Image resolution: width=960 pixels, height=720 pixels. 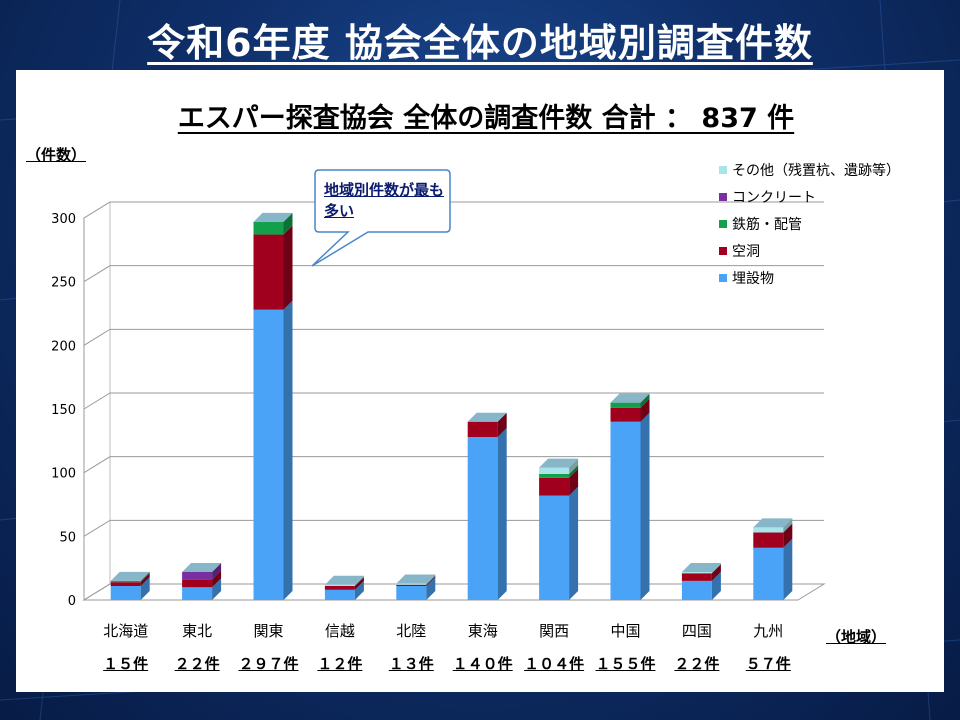 I want to click on y-tick-label: 150, so click(x=63, y=410).